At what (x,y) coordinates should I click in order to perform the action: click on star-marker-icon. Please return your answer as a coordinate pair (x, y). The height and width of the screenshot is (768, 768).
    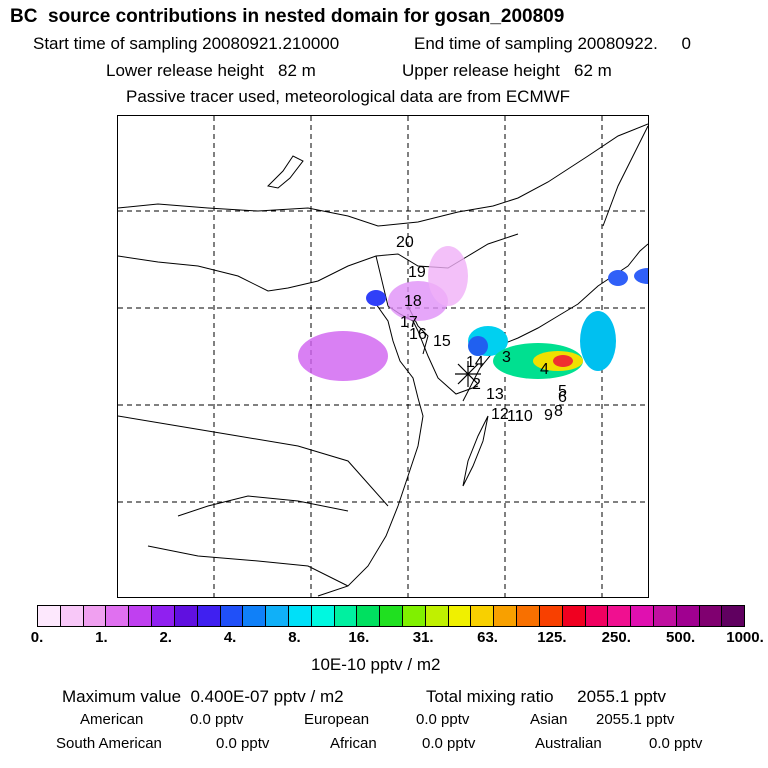
    Looking at the image, I should click on (468, 374).